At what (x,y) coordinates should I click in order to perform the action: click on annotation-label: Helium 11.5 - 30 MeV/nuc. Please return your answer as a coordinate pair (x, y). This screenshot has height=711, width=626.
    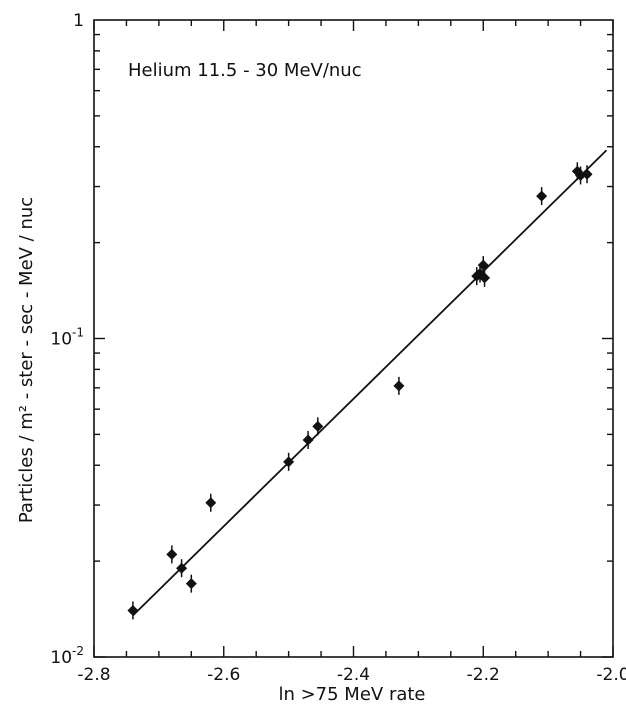
    Looking at the image, I should click on (245, 70).